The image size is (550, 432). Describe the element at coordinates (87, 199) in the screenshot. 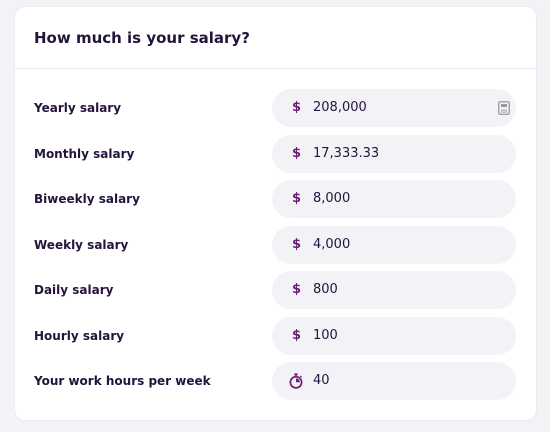

I see `biweekly-salary-label: Biweekly salary` at that location.